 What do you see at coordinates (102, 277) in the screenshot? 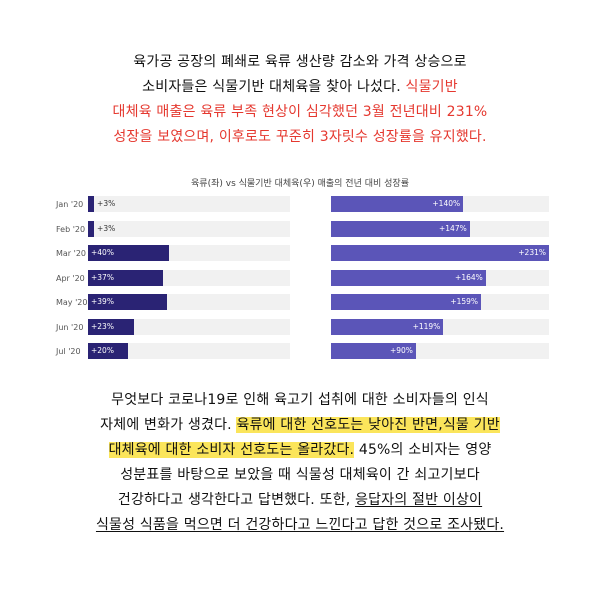
I see `meat-value-label: +37%` at bounding box center [102, 277].